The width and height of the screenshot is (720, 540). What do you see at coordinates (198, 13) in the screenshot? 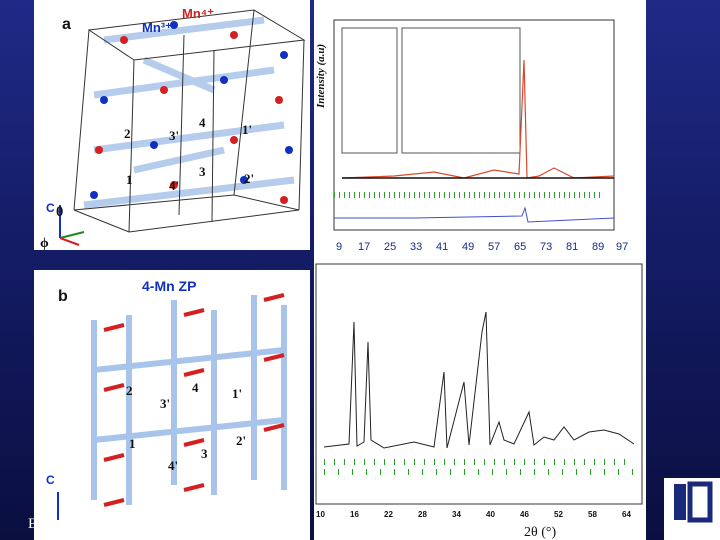
I see `mn4-label: Mn⁴⁺` at bounding box center [198, 13].